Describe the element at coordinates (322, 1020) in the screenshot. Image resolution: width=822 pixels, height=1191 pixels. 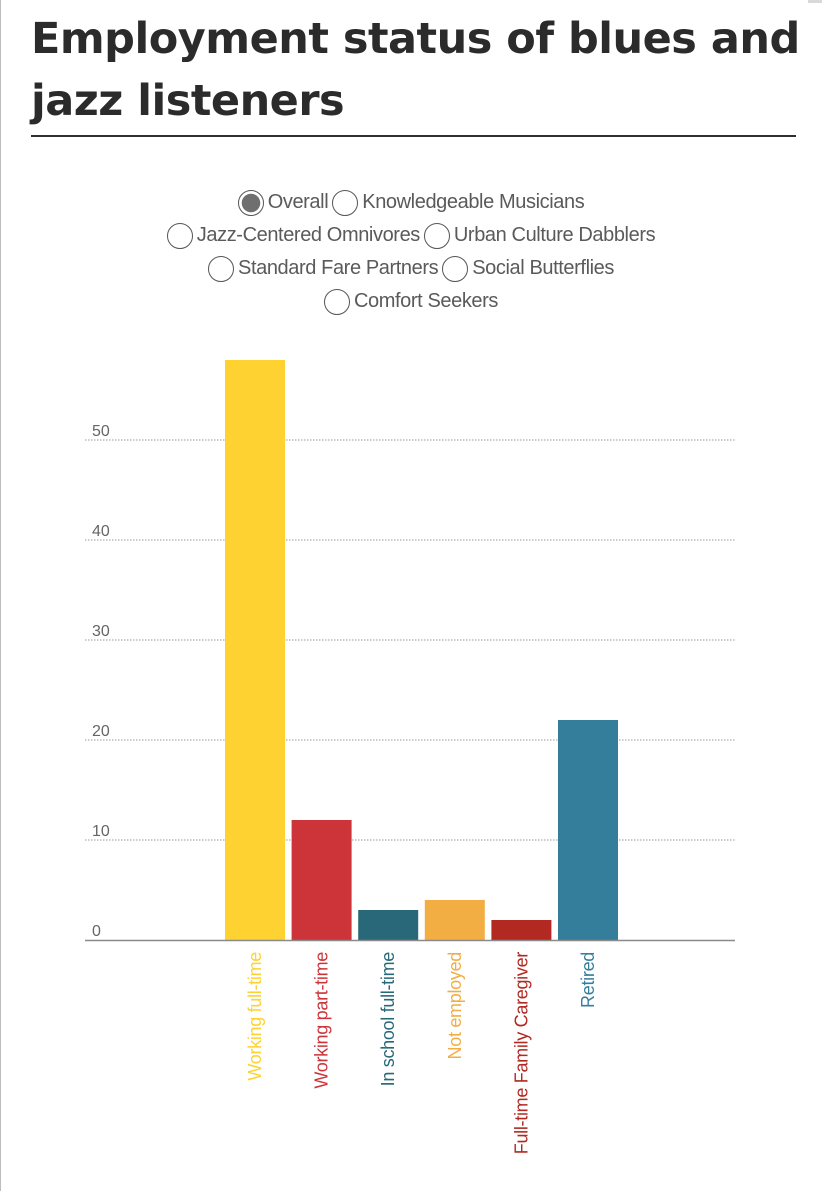
I see `x-tick-label: Working part-time` at that location.